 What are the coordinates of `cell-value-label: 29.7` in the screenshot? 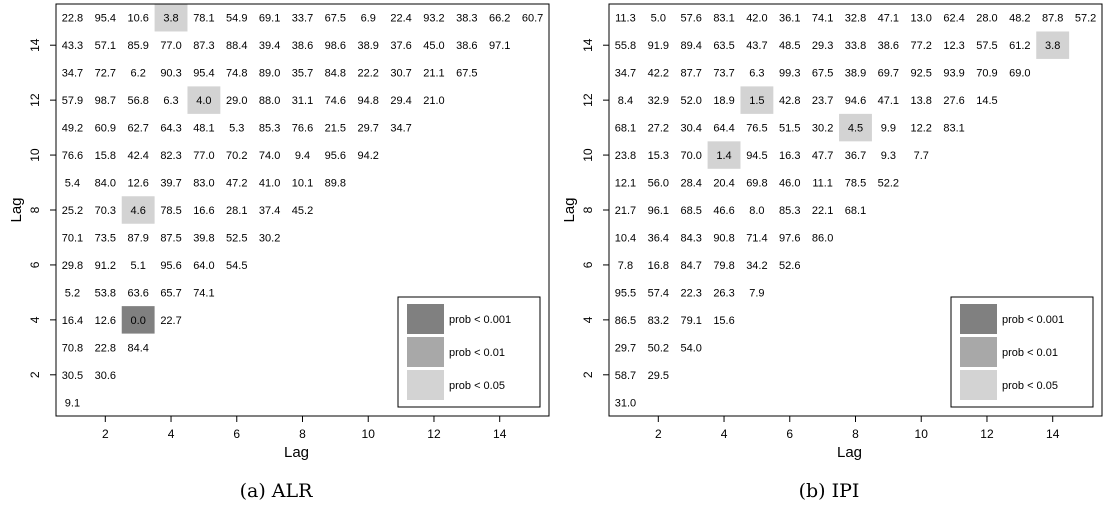 It's located at (368, 129).